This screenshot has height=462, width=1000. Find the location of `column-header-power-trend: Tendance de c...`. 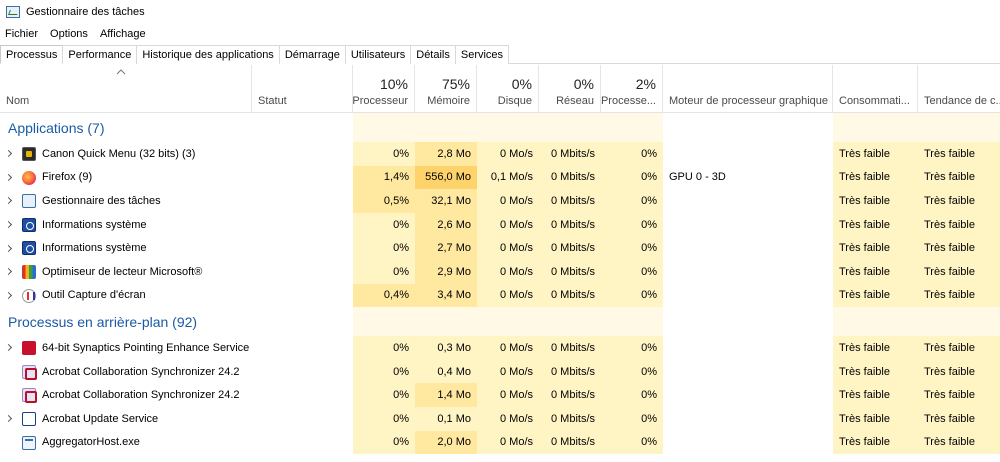

column-header-power-trend: Tendance de c... is located at coordinates (959, 88).